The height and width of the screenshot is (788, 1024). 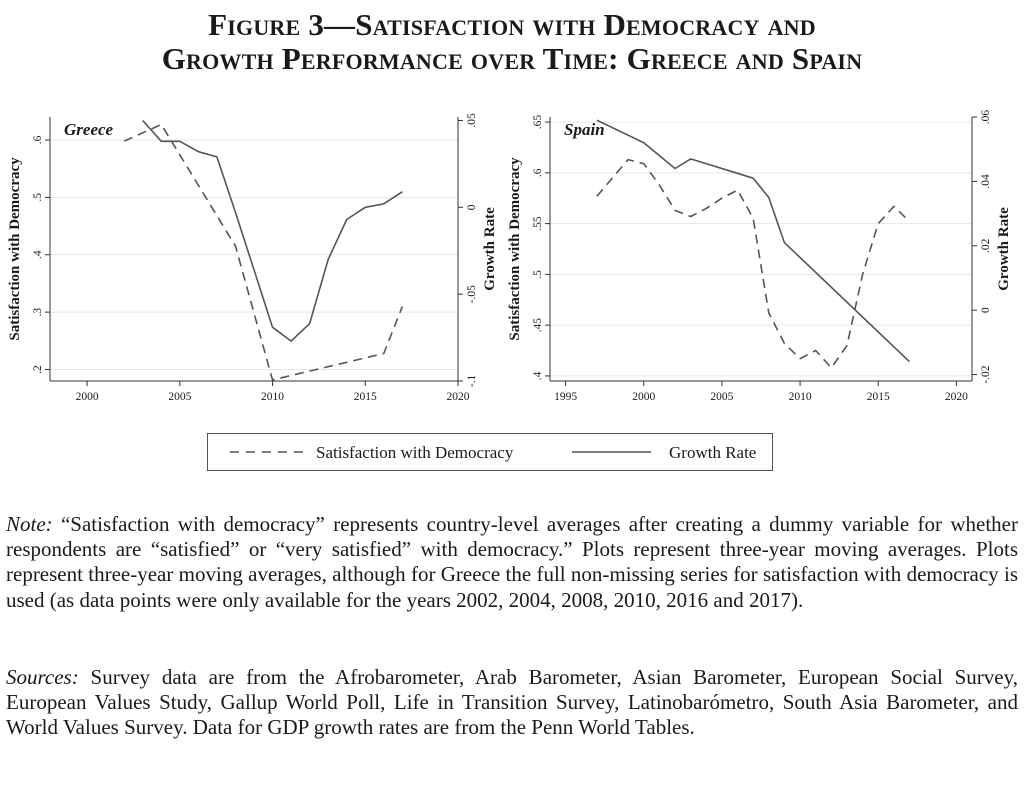 What do you see at coordinates (512, 24) in the screenshot?
I see `figure-title-line-1: Figure 3—Satisfaction with Democracy and` at bounding box center [512, 24].